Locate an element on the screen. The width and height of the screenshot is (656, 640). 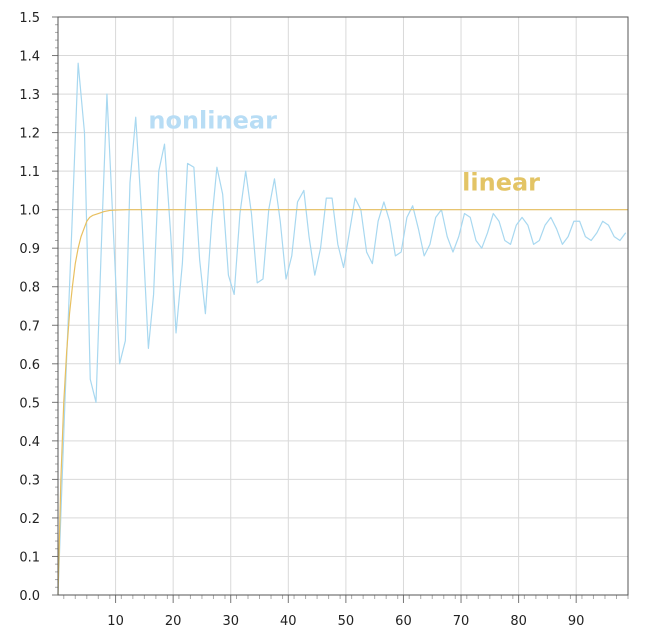
x-tick-label: 50 is located at coordinates (346, 621).